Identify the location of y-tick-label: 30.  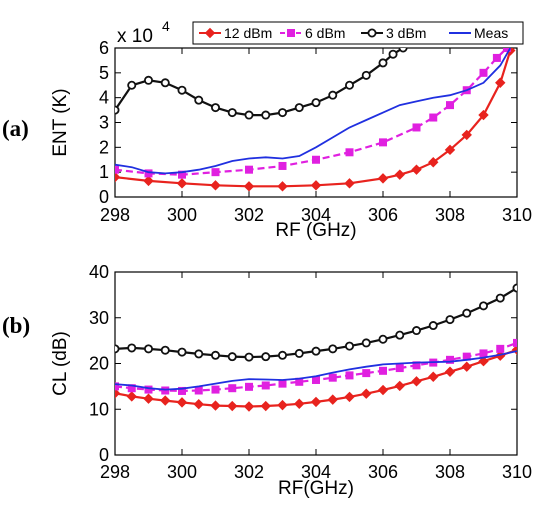
(99, 318).